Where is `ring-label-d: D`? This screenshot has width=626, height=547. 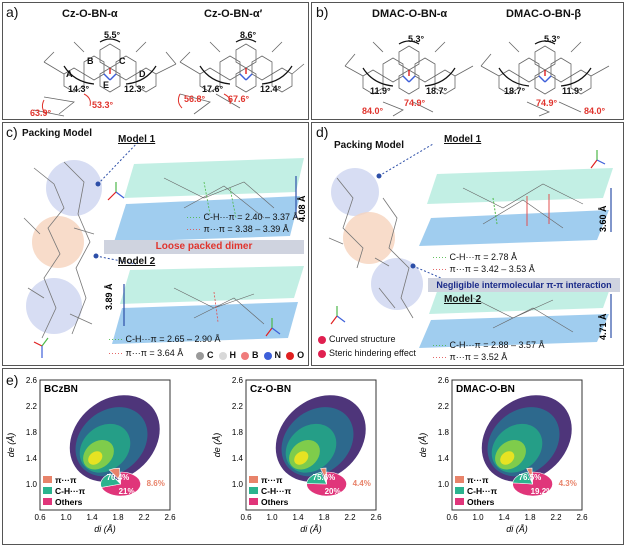 ring-label-d: D is located at coordinates (142, 74).